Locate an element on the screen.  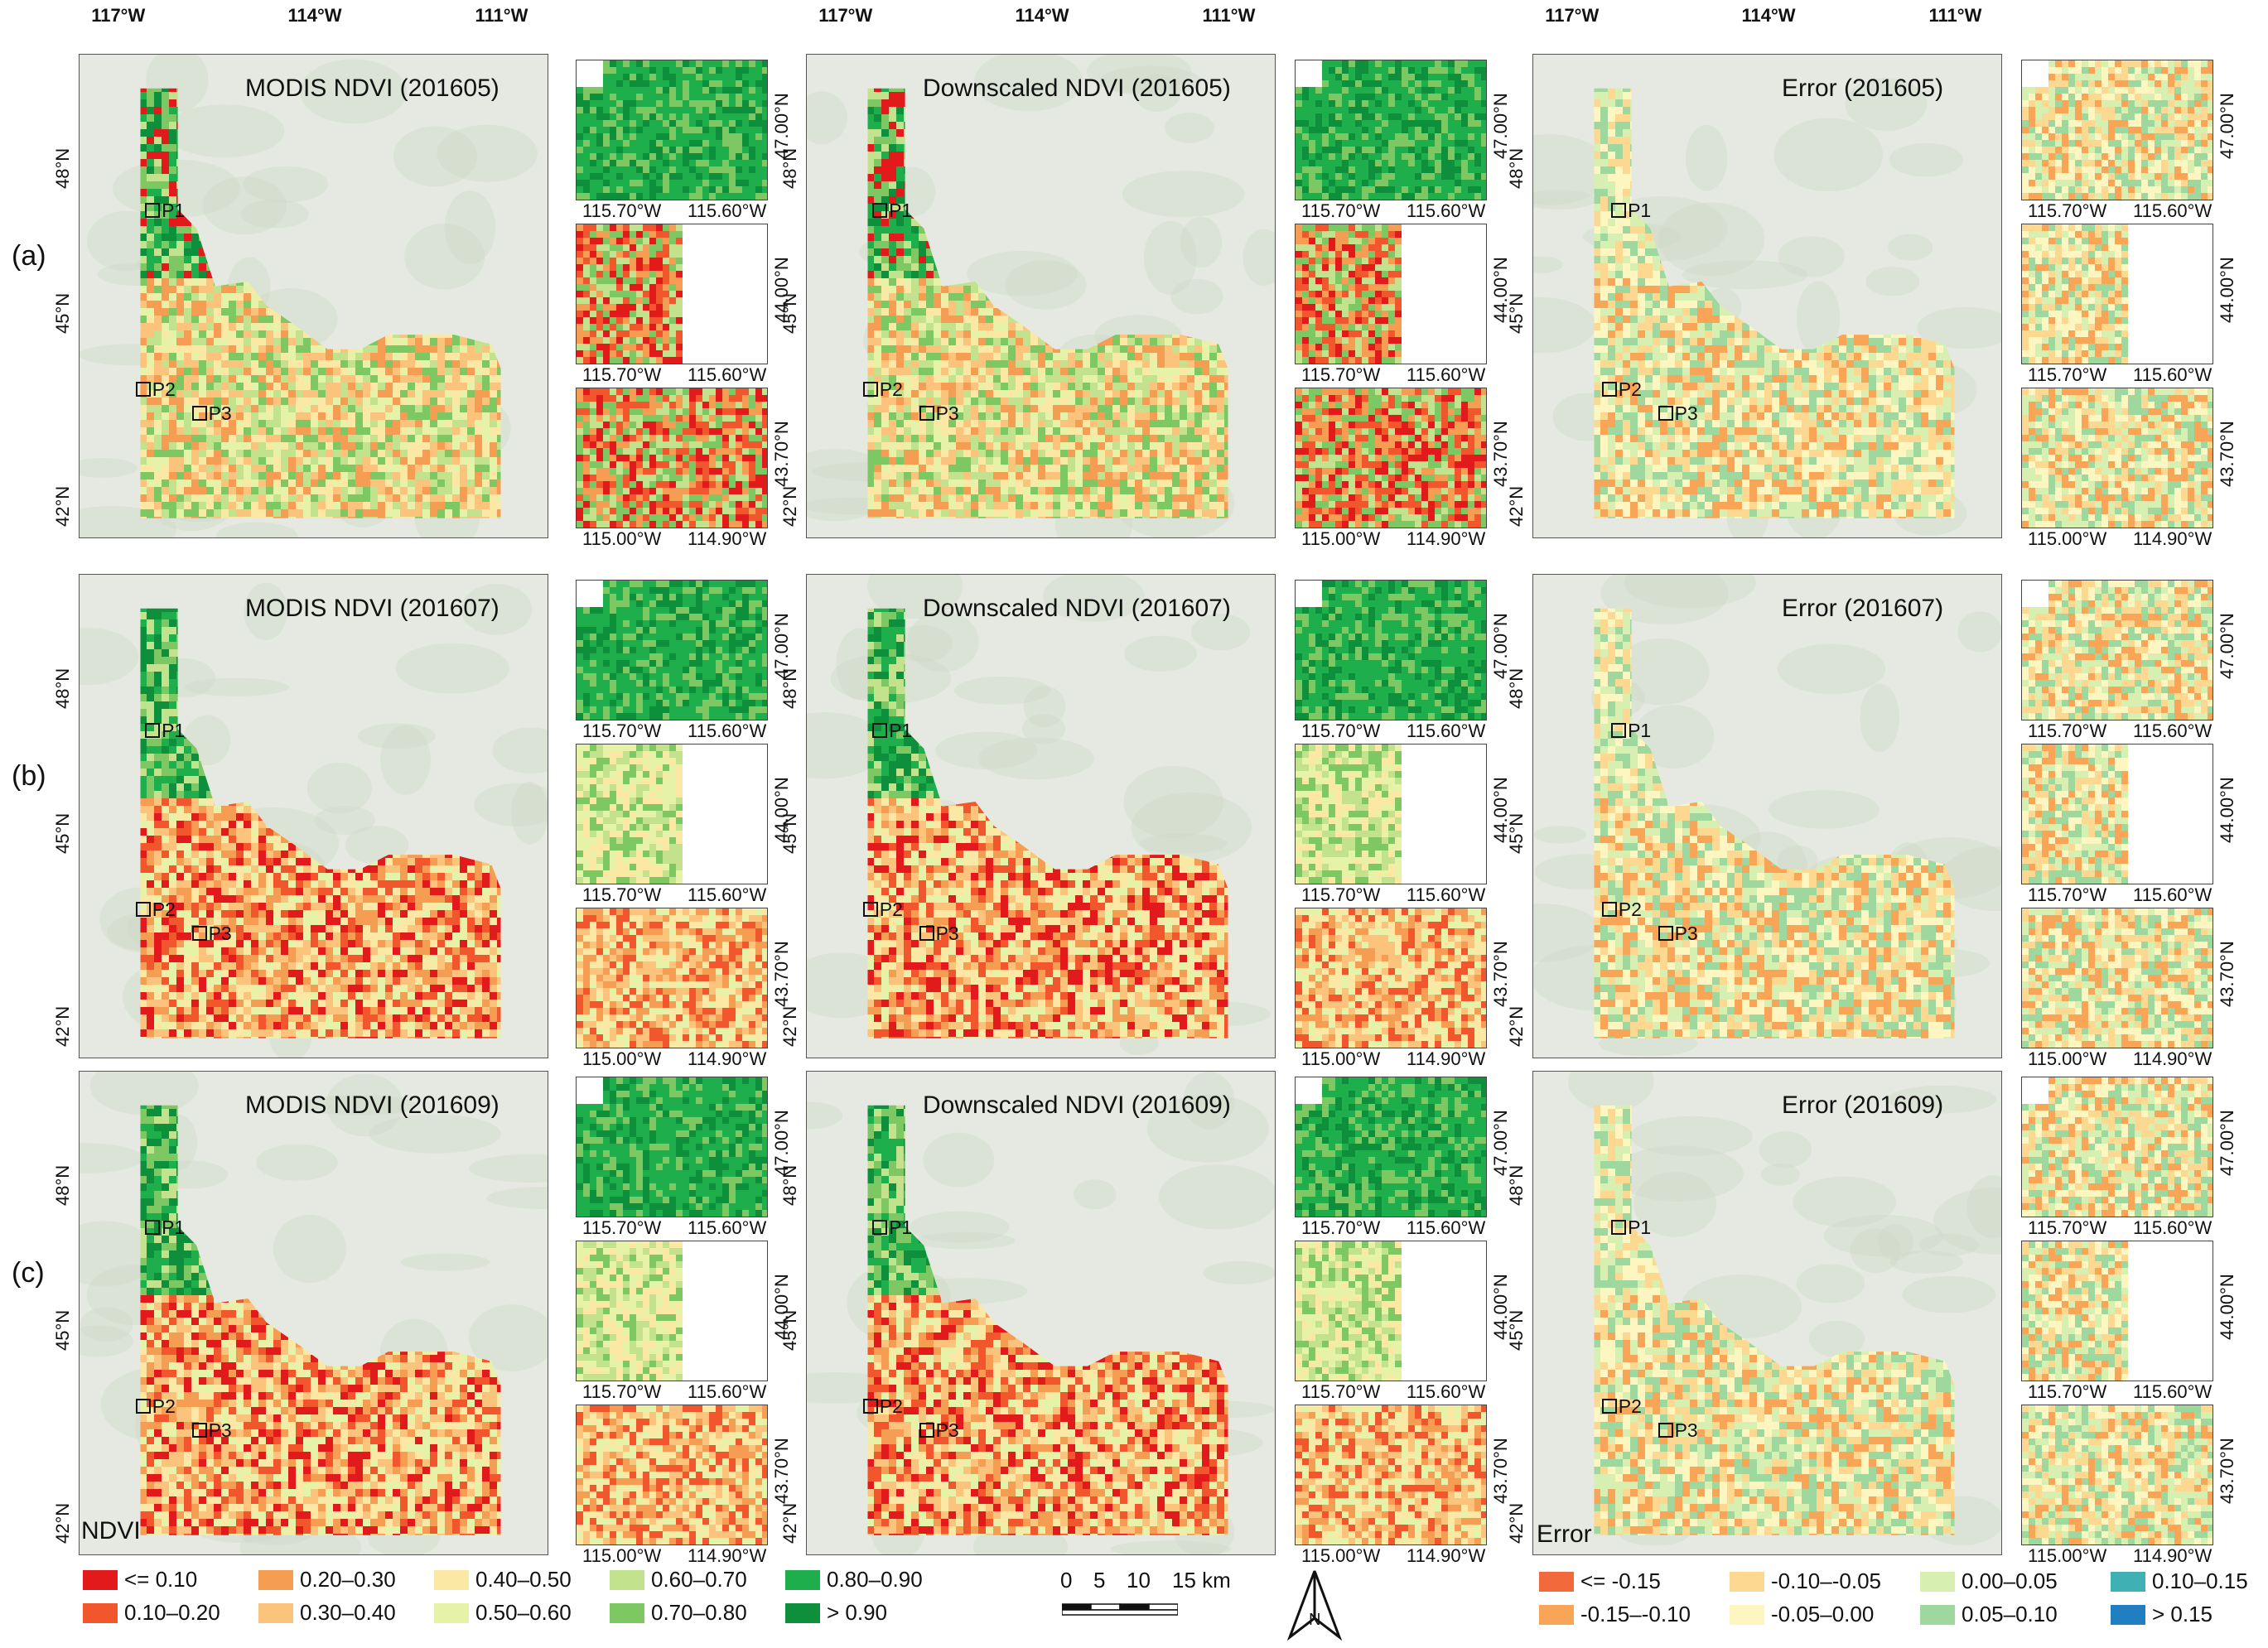
legend-label: > 0.15 is located at coordinates (2182, 1614).